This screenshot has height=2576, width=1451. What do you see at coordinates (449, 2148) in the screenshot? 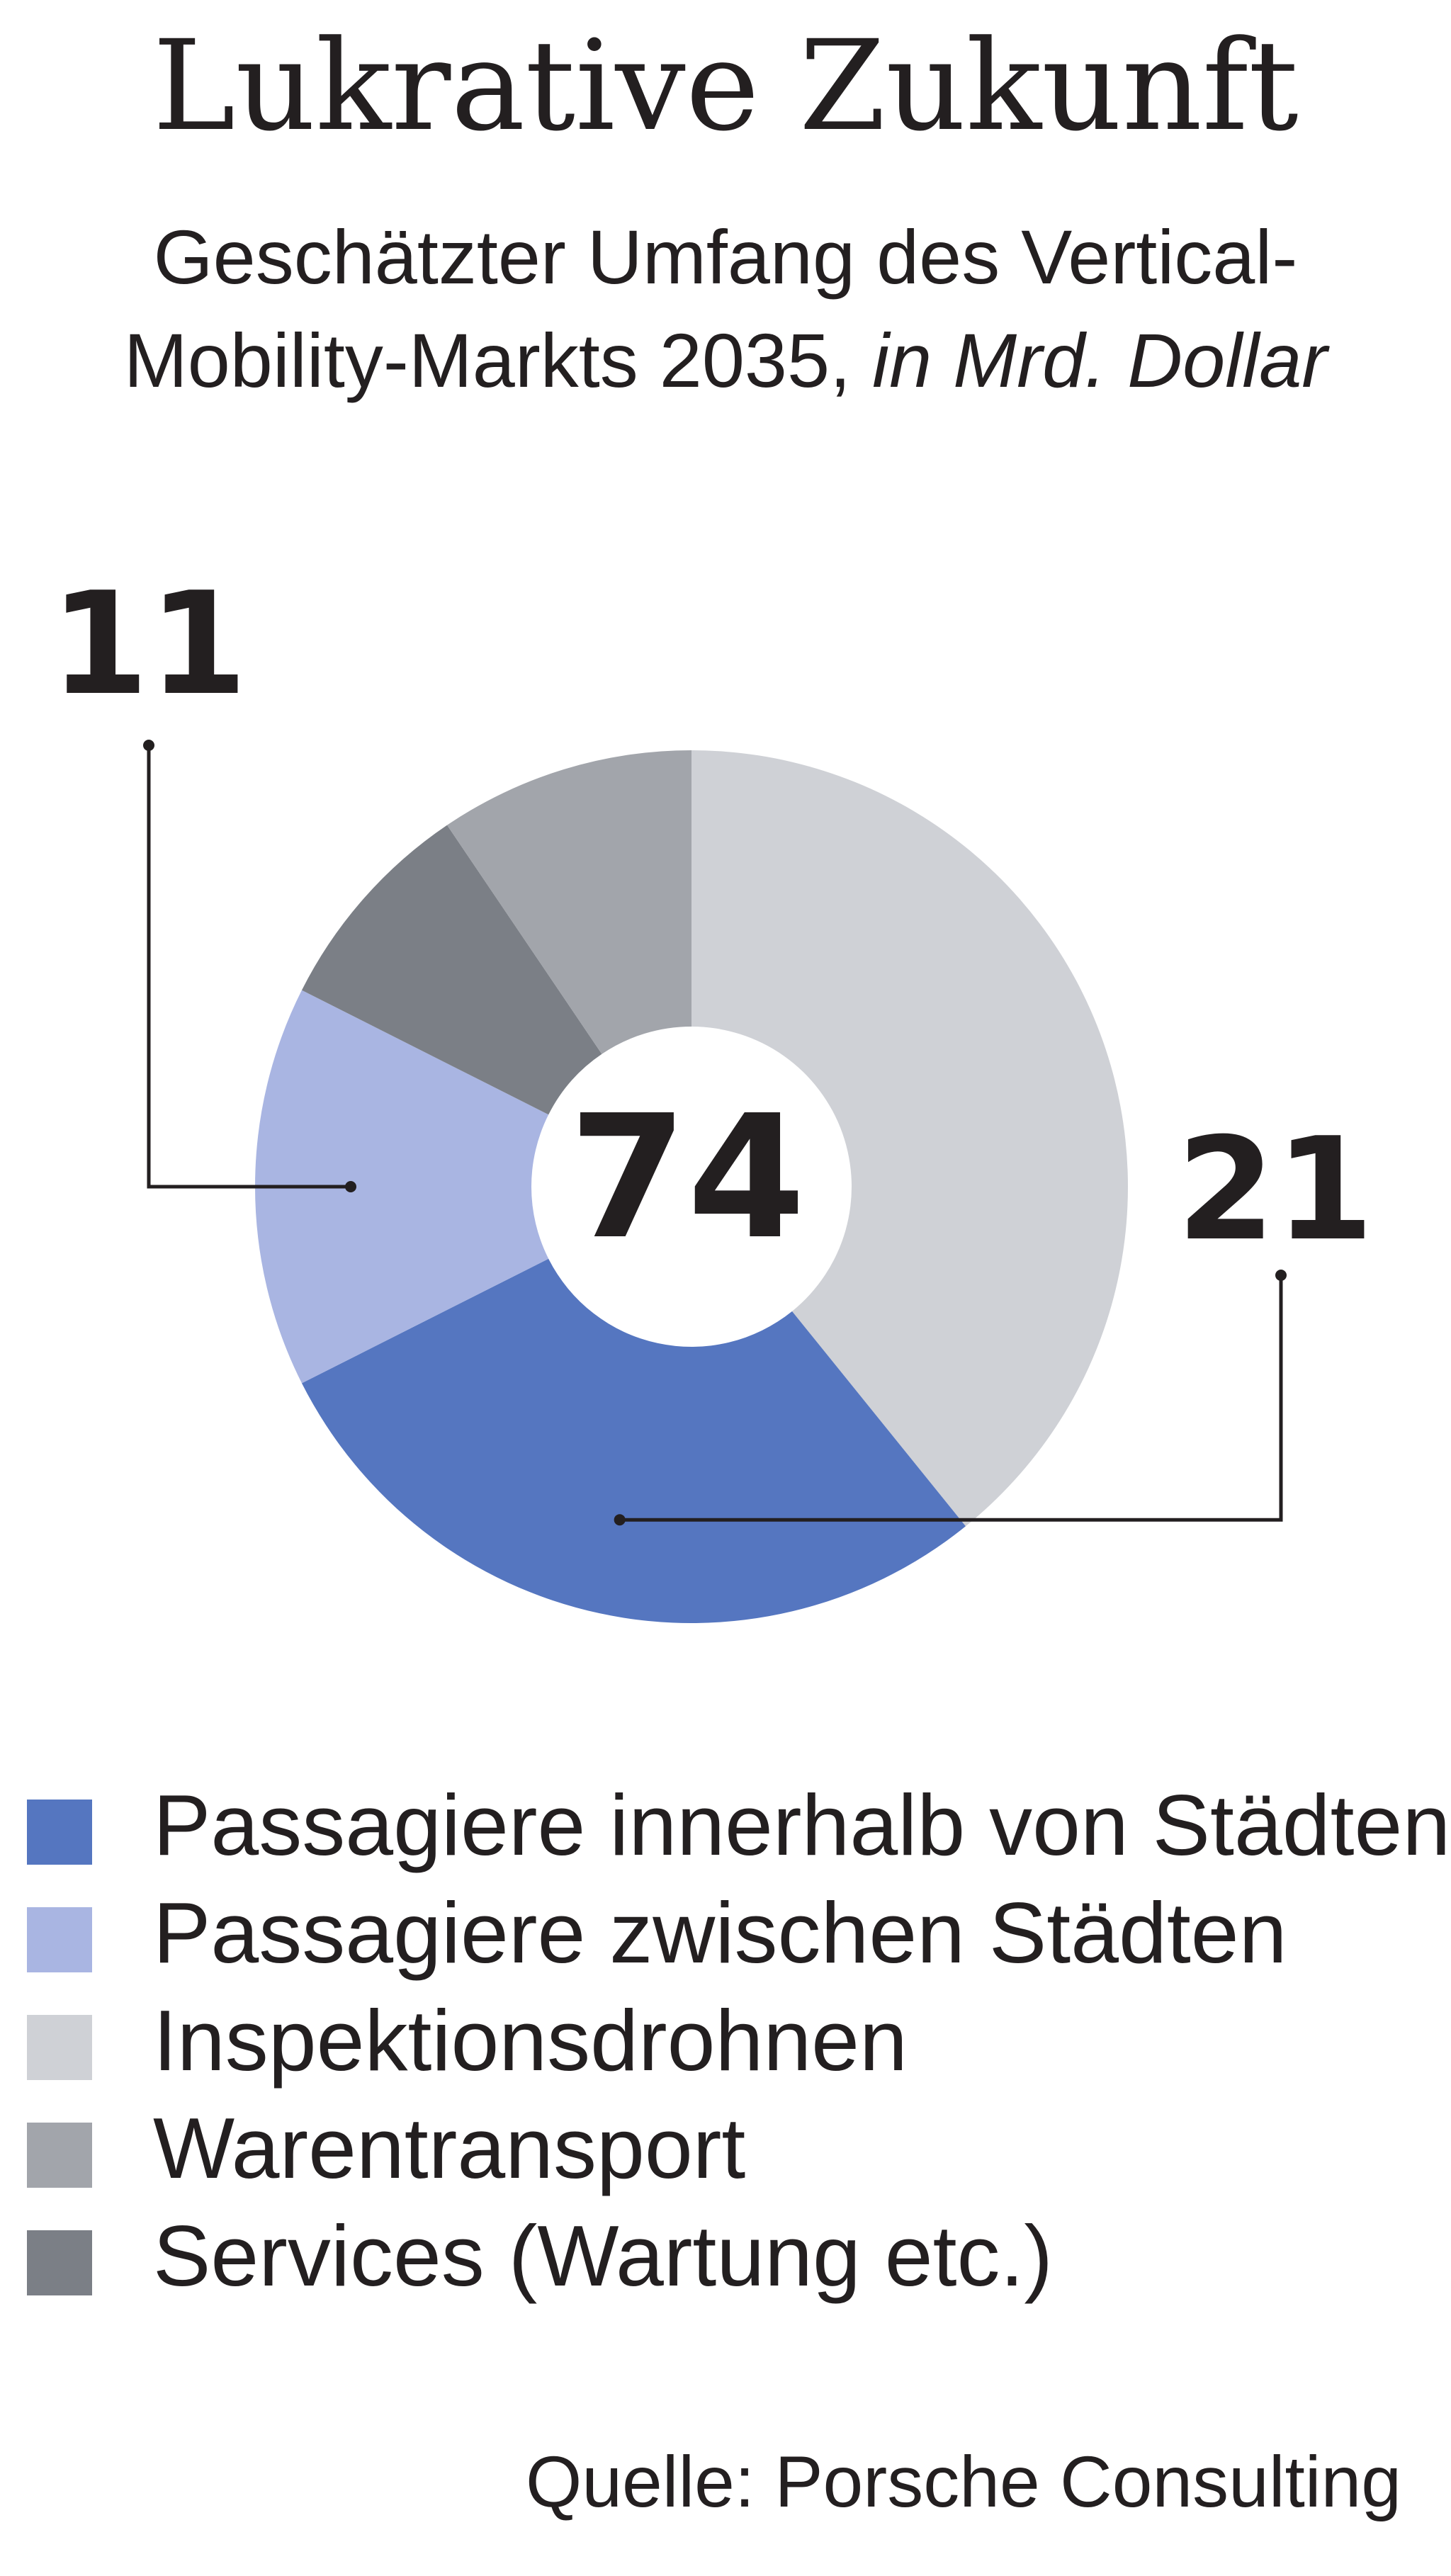
I see `legend-label: Warentransport` at bounding box center [449, 2148].